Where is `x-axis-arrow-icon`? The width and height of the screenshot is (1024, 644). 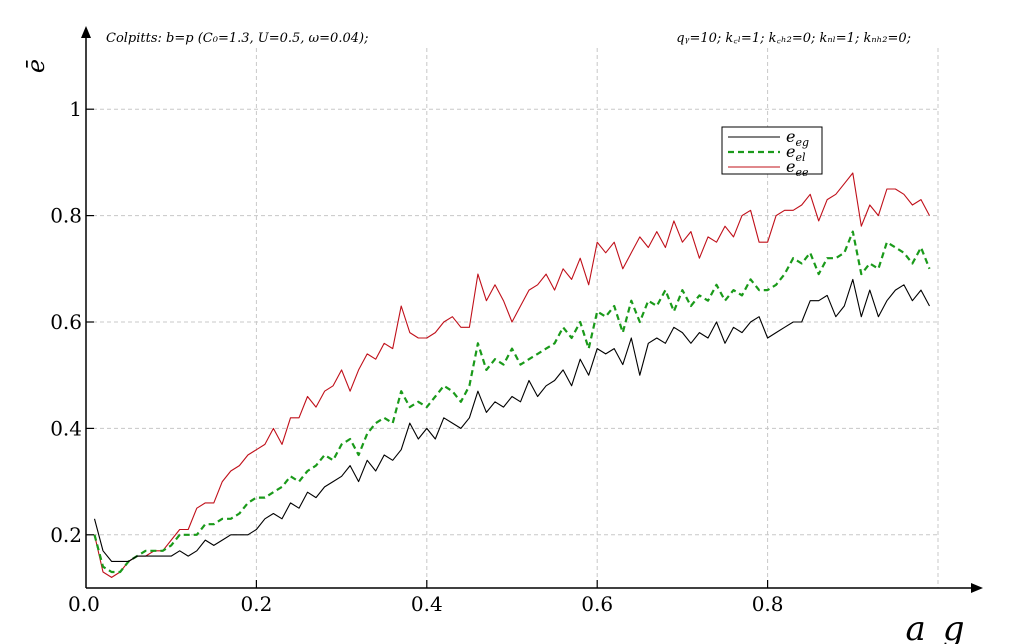
x-axis-arrow-icon is located at coordinates (977, 588).